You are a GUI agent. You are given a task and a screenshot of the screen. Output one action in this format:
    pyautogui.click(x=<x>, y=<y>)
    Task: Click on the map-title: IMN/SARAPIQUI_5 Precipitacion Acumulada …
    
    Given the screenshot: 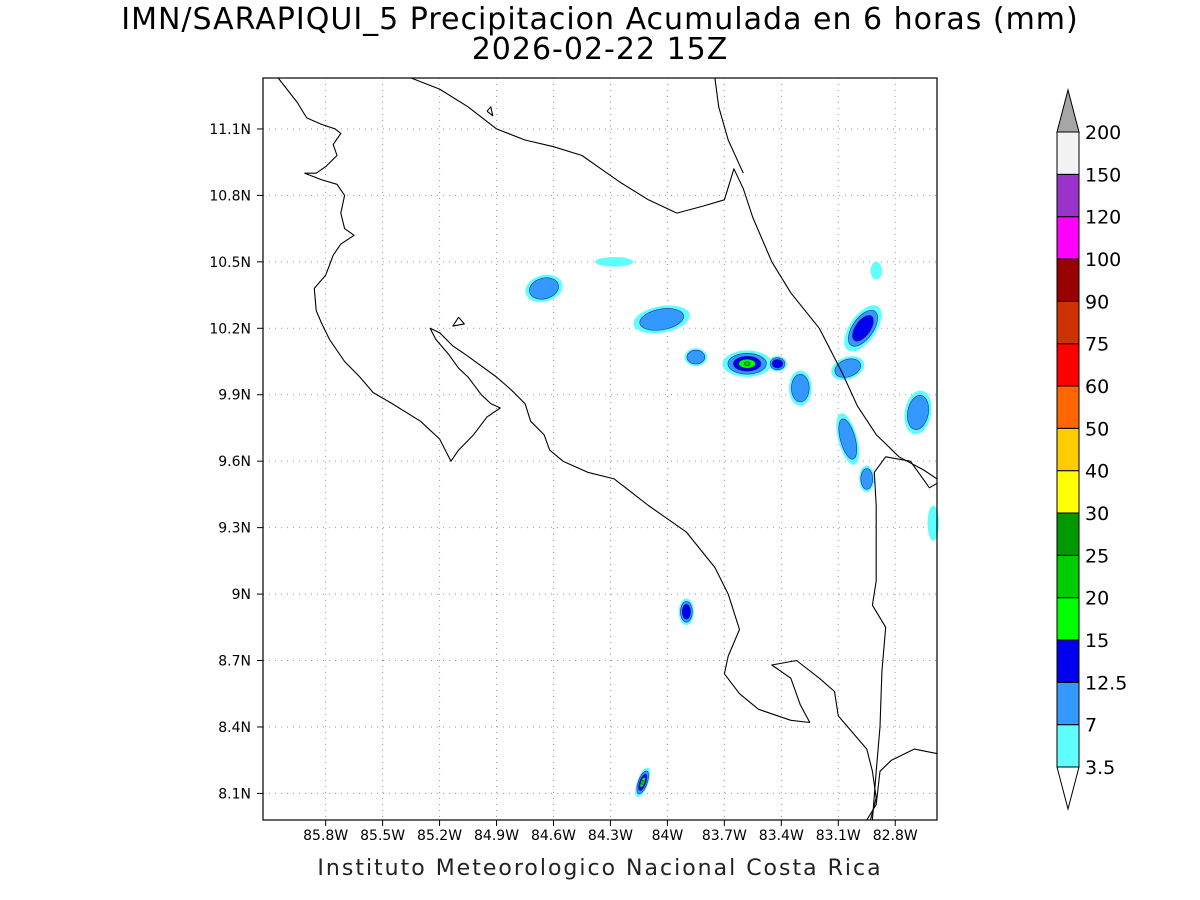 What is the action you would take?
    pyautogui.click(x=600, y=19)
    